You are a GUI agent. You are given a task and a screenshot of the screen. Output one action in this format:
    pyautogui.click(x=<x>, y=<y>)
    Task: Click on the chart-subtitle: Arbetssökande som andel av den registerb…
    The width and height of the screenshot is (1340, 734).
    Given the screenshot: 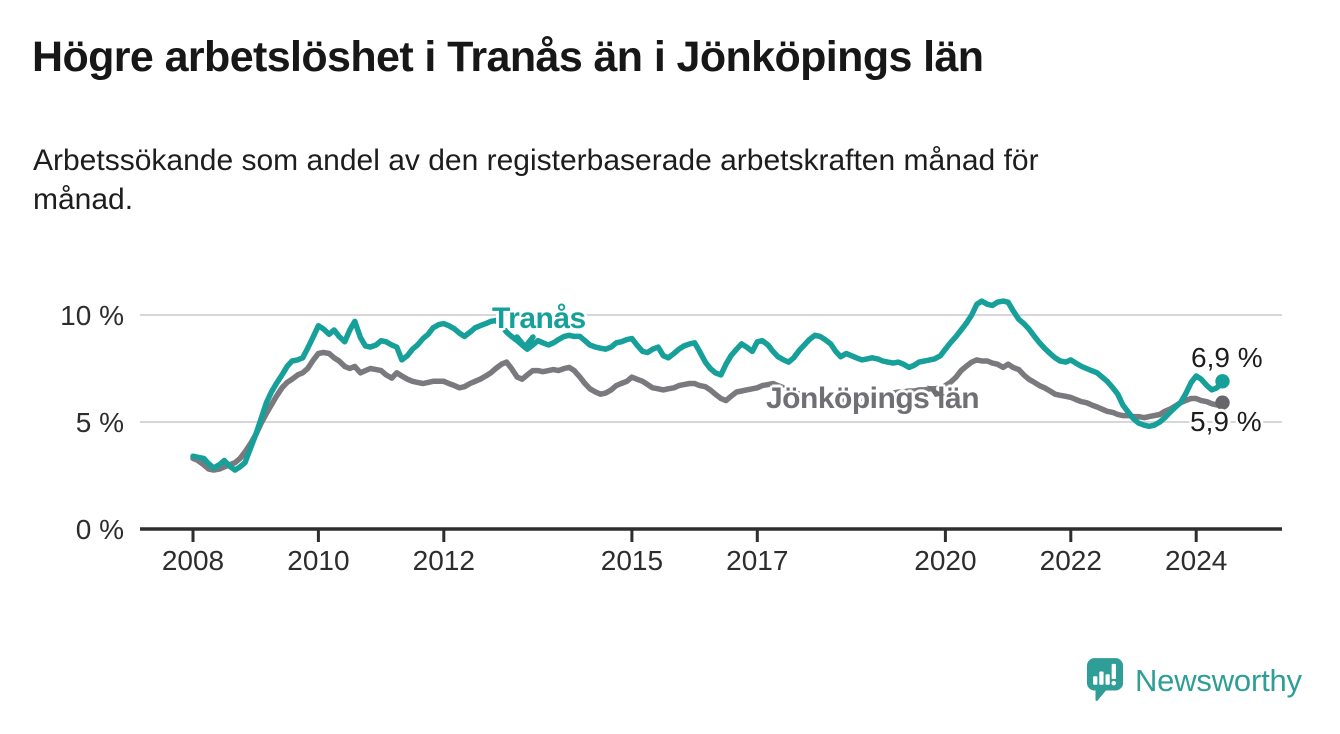 What is the action you would take?
    pyautogui.click(x=536, y=180)
    